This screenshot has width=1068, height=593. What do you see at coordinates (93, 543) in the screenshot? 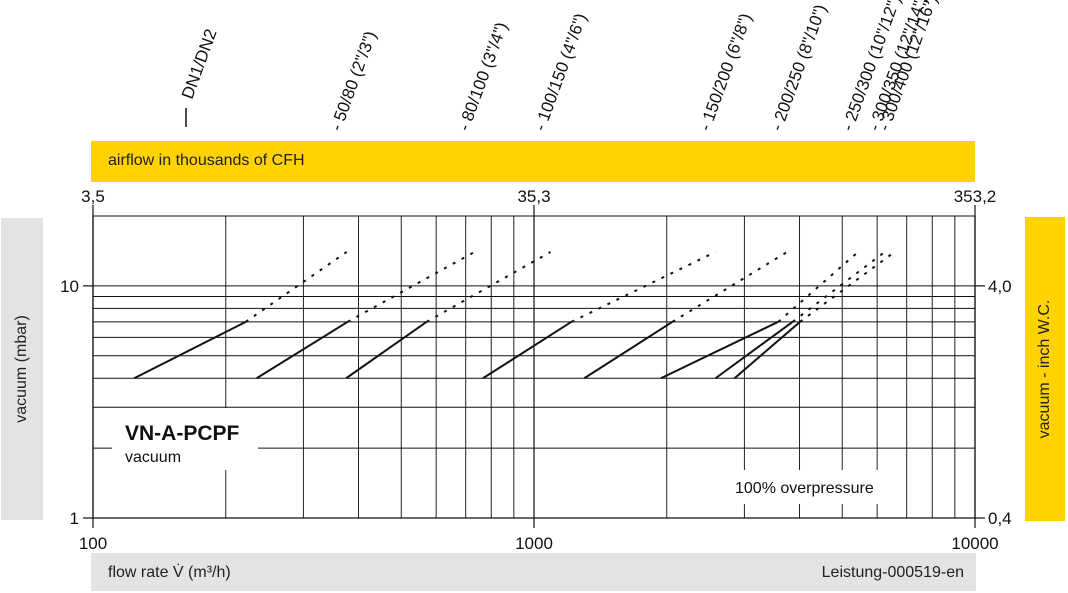
I see `x-tick-label: 100` at bounding box center [93, 543].